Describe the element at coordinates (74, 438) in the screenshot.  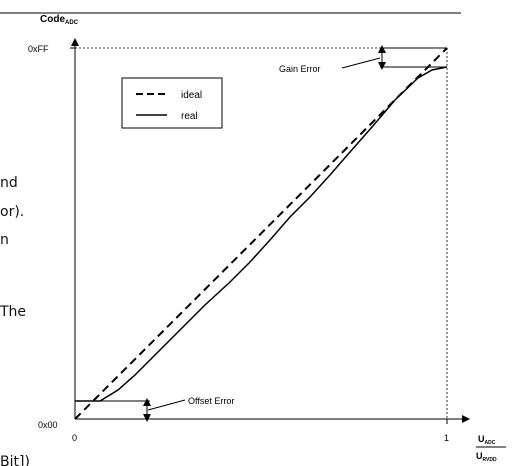
I see `x-tick-zero: 0` at that location.